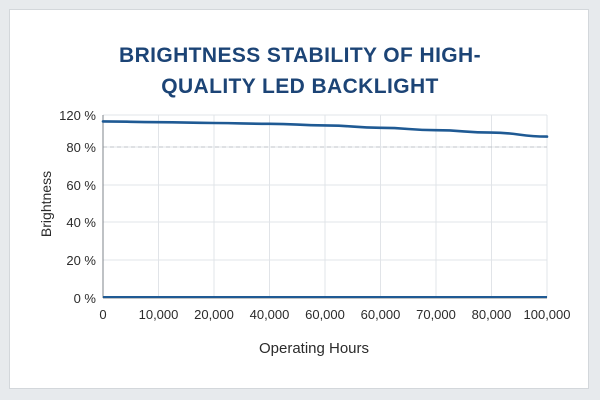 The width and height of the screenshot is (600, 400). What do you see at coordinates (81, 260) in the screenshot?
I see `y-tick-label: 20 %` at bounding box center [81, 260].